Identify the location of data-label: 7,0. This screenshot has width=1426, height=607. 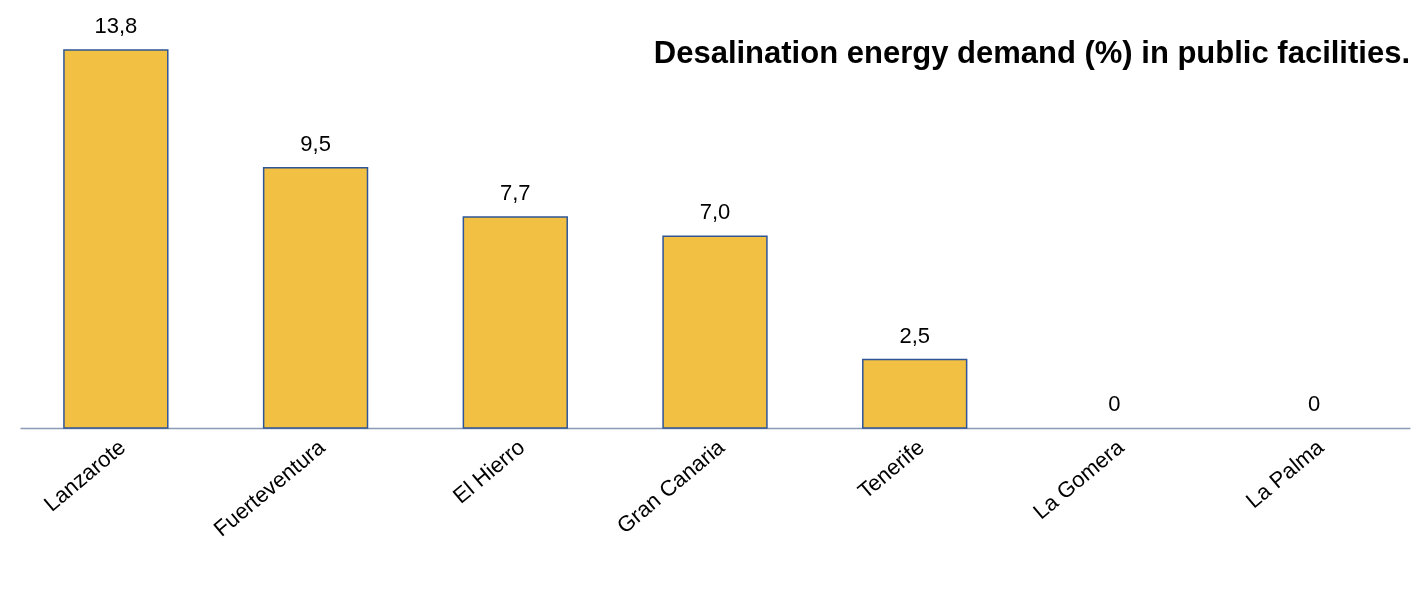
(715, 212).